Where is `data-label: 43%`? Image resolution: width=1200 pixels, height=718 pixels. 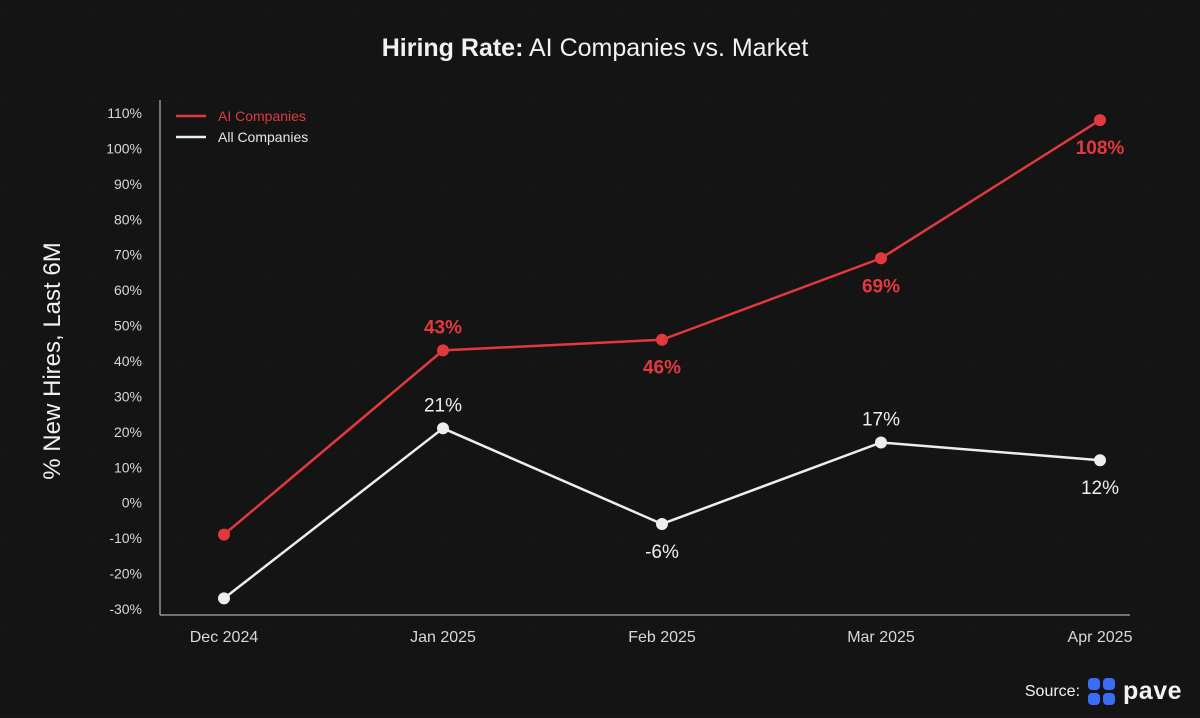
data-label: 43% is located at coordinates (443, 327).